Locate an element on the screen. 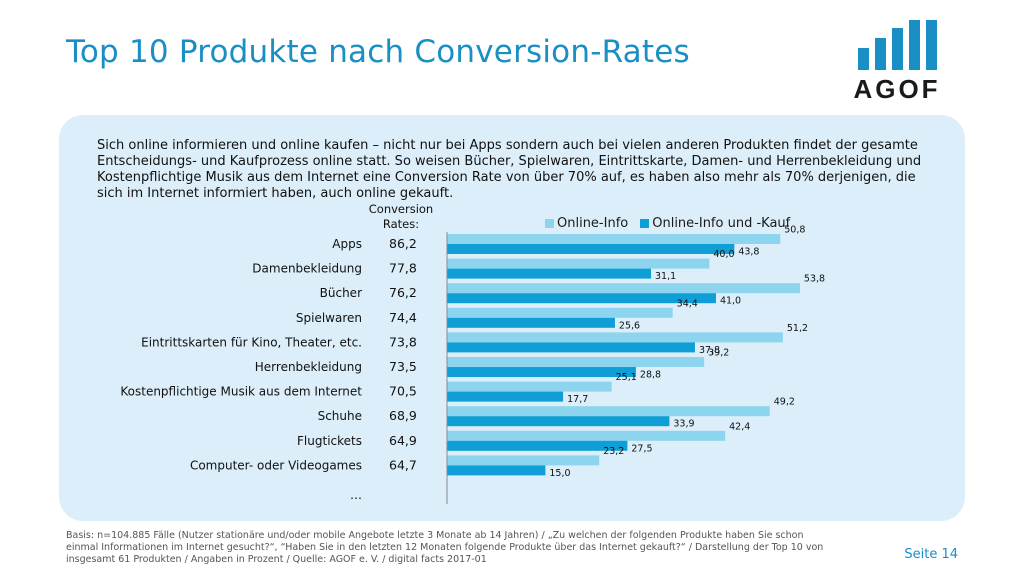 This screenshot has height=576, width=1024. data-label-online-info-kauf: 41,0 is located at coordinates (730, 301).